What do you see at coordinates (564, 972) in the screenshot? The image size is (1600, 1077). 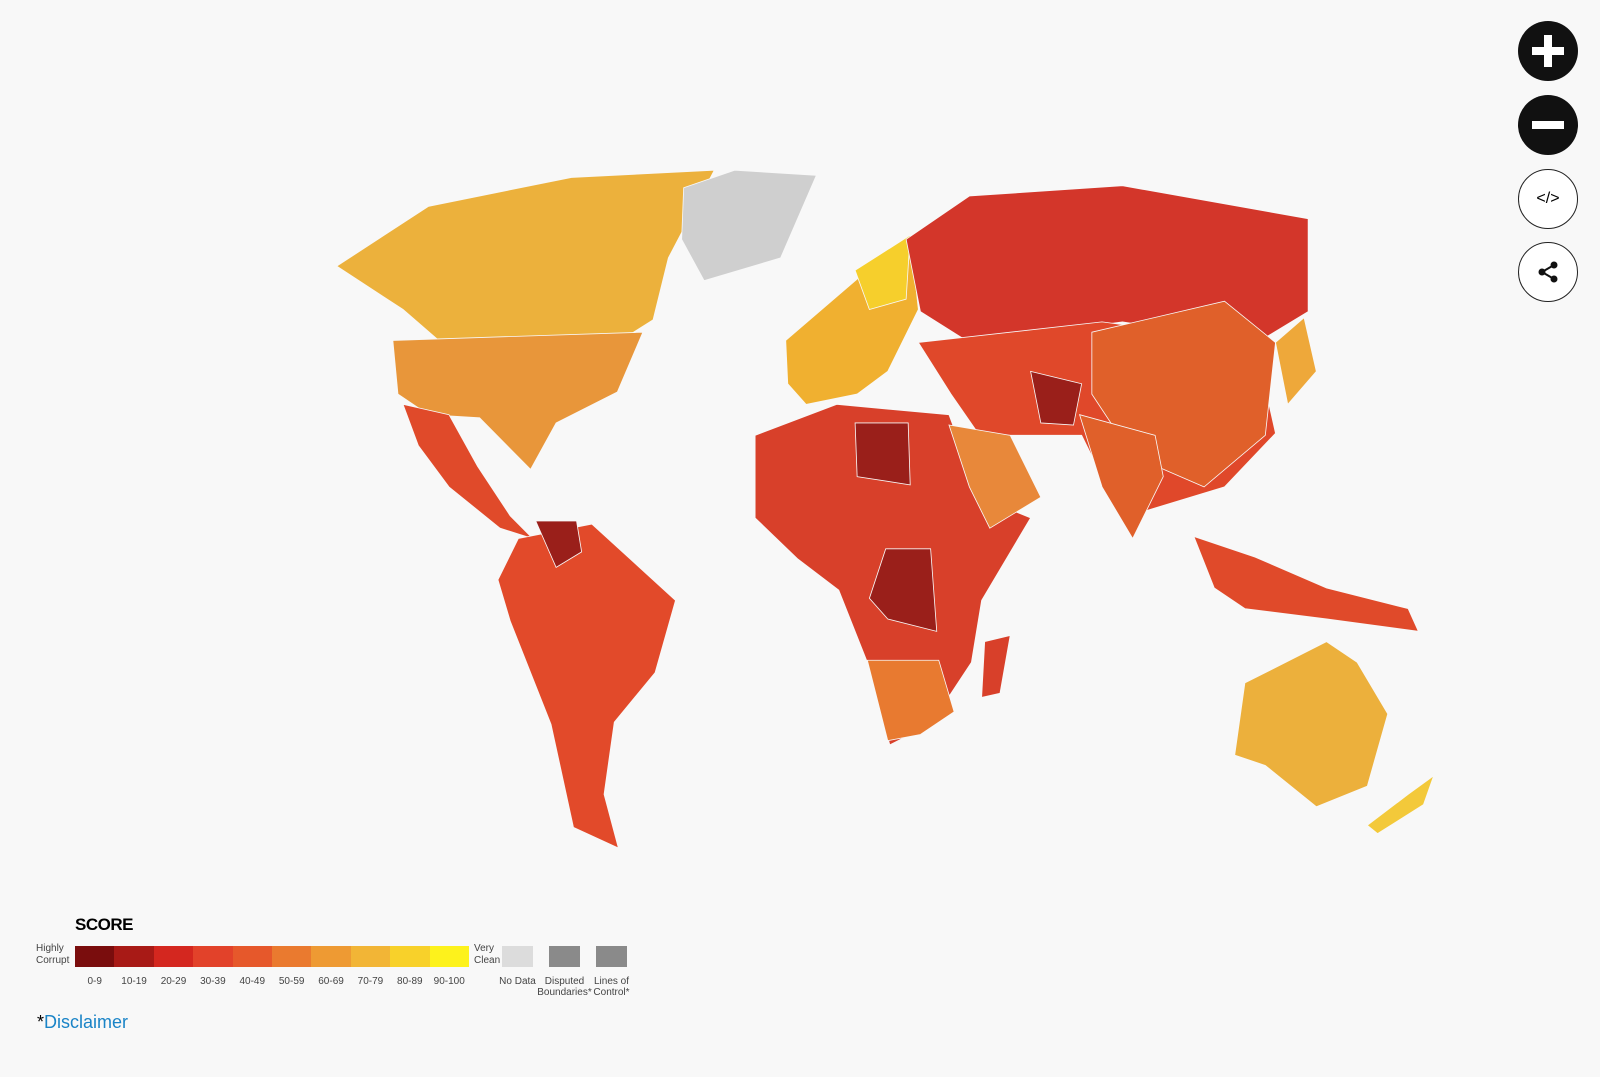 I see `extra-swatch: Disputed Boundaries*` at bounding box center [564, 972].